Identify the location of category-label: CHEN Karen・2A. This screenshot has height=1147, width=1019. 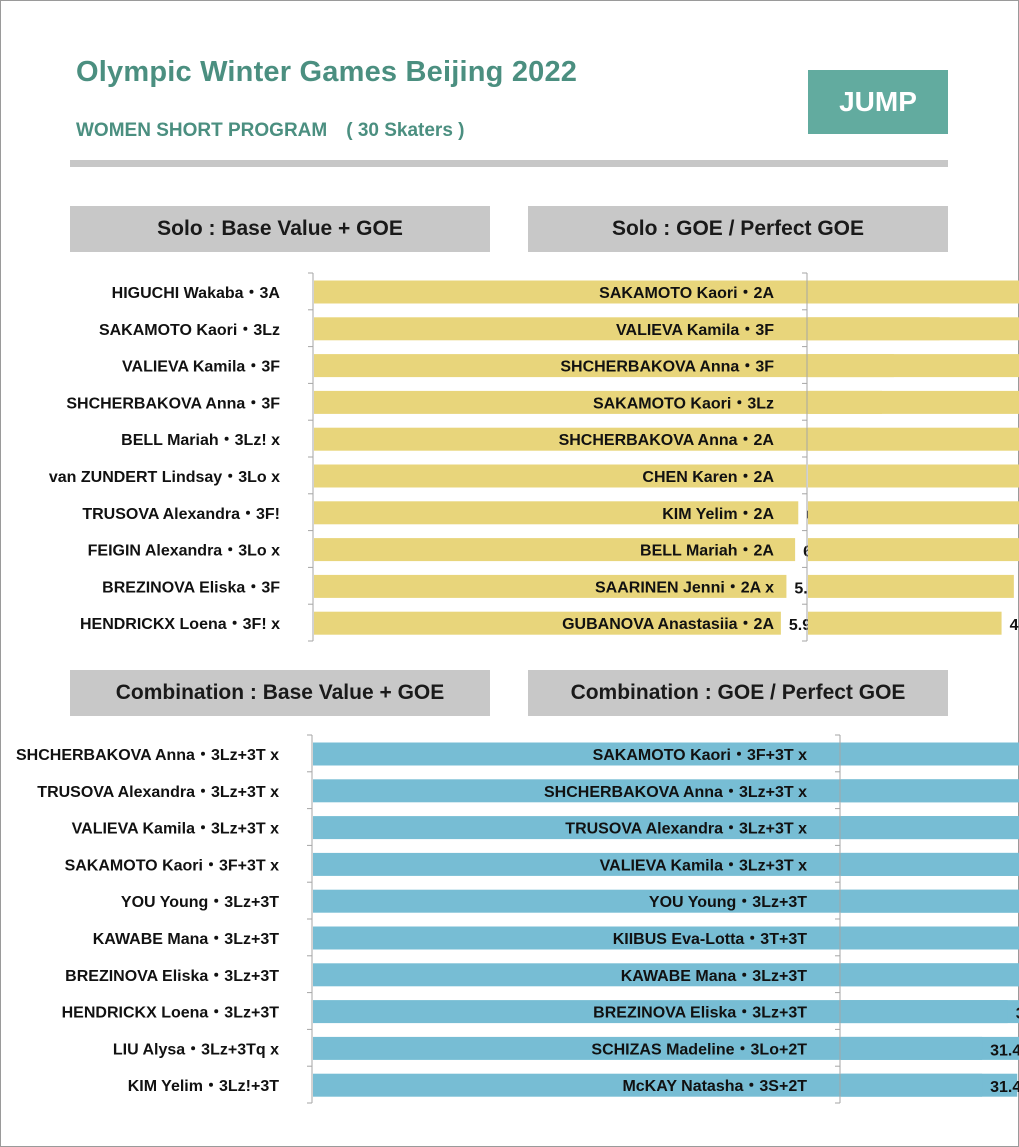
(708, 477).